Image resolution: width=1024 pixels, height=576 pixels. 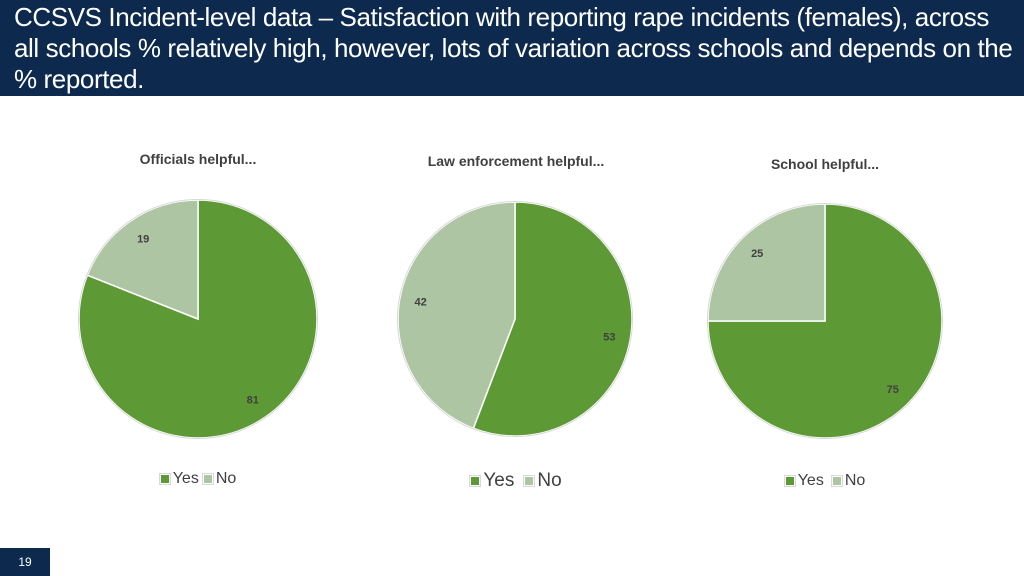 I want to click on pie-plot: 81 19, so click(x=198, y=319).